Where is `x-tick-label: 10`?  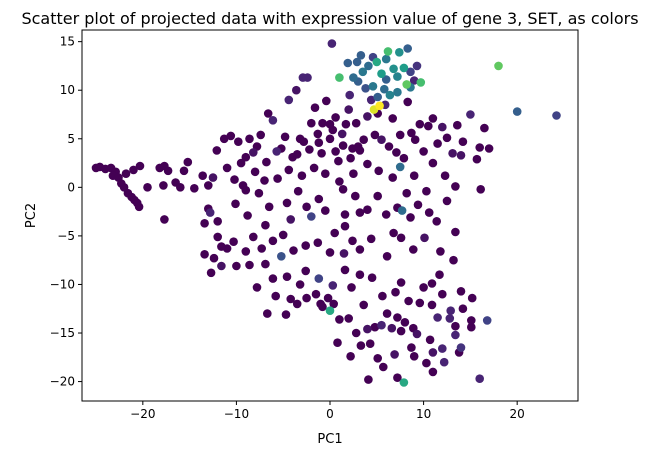
x-tick-label: 10 is located at coordinates (423, 414).